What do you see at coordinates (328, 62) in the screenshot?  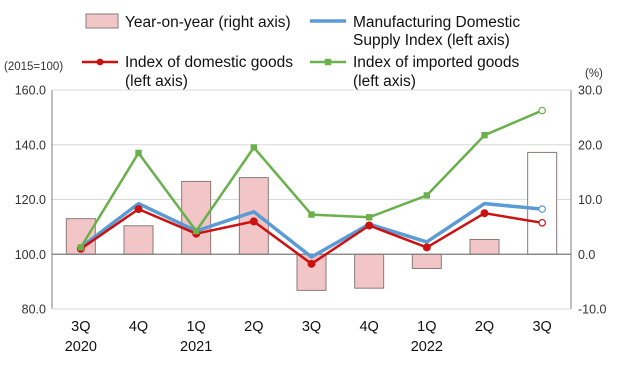 I see `legend-marker-imported` at bounding box center [328, 62].